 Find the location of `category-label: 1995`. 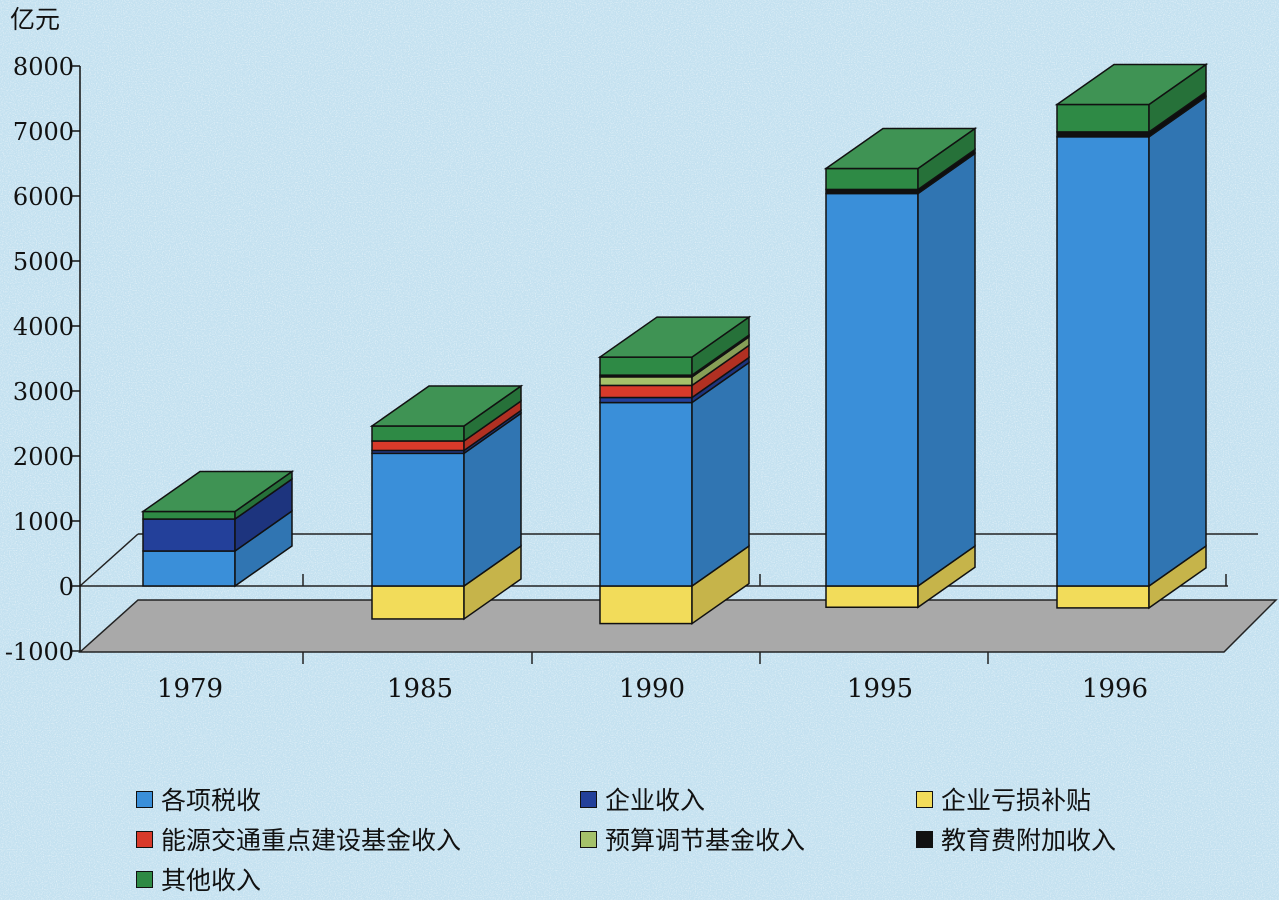

category-label: 1995 is located at coordinates (880, 689).